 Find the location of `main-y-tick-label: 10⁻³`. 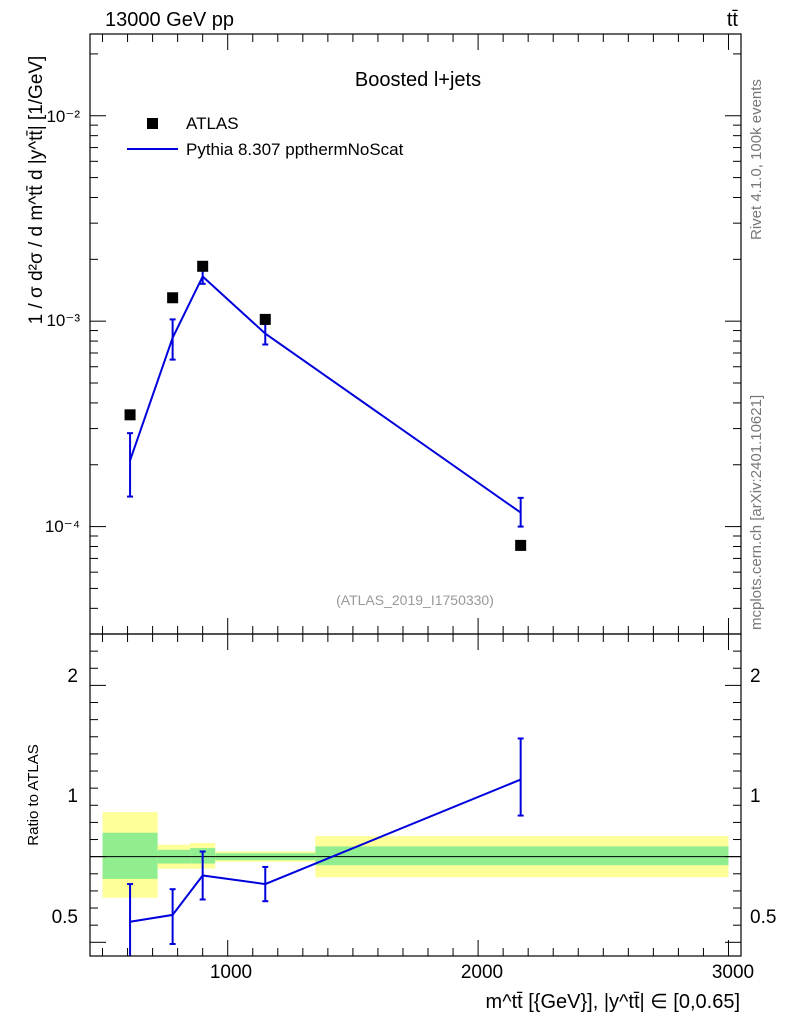

main-y-tick-label: 10⁻³ is located at coordinates (63, 320).